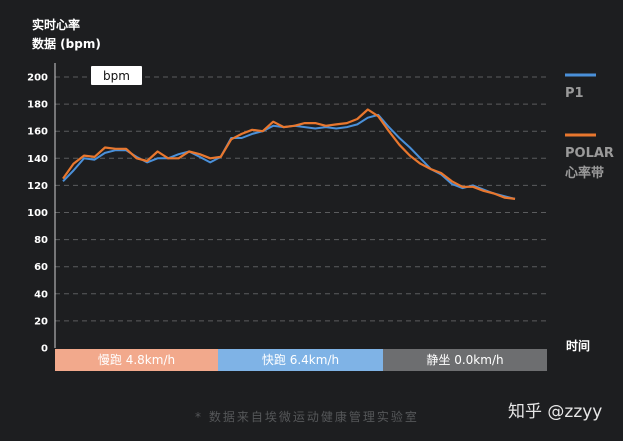 The image size is (623, 441). Describe the element at coordinates (41, 321) in the screenshot. I see `y-tick-label: 20` at that location.